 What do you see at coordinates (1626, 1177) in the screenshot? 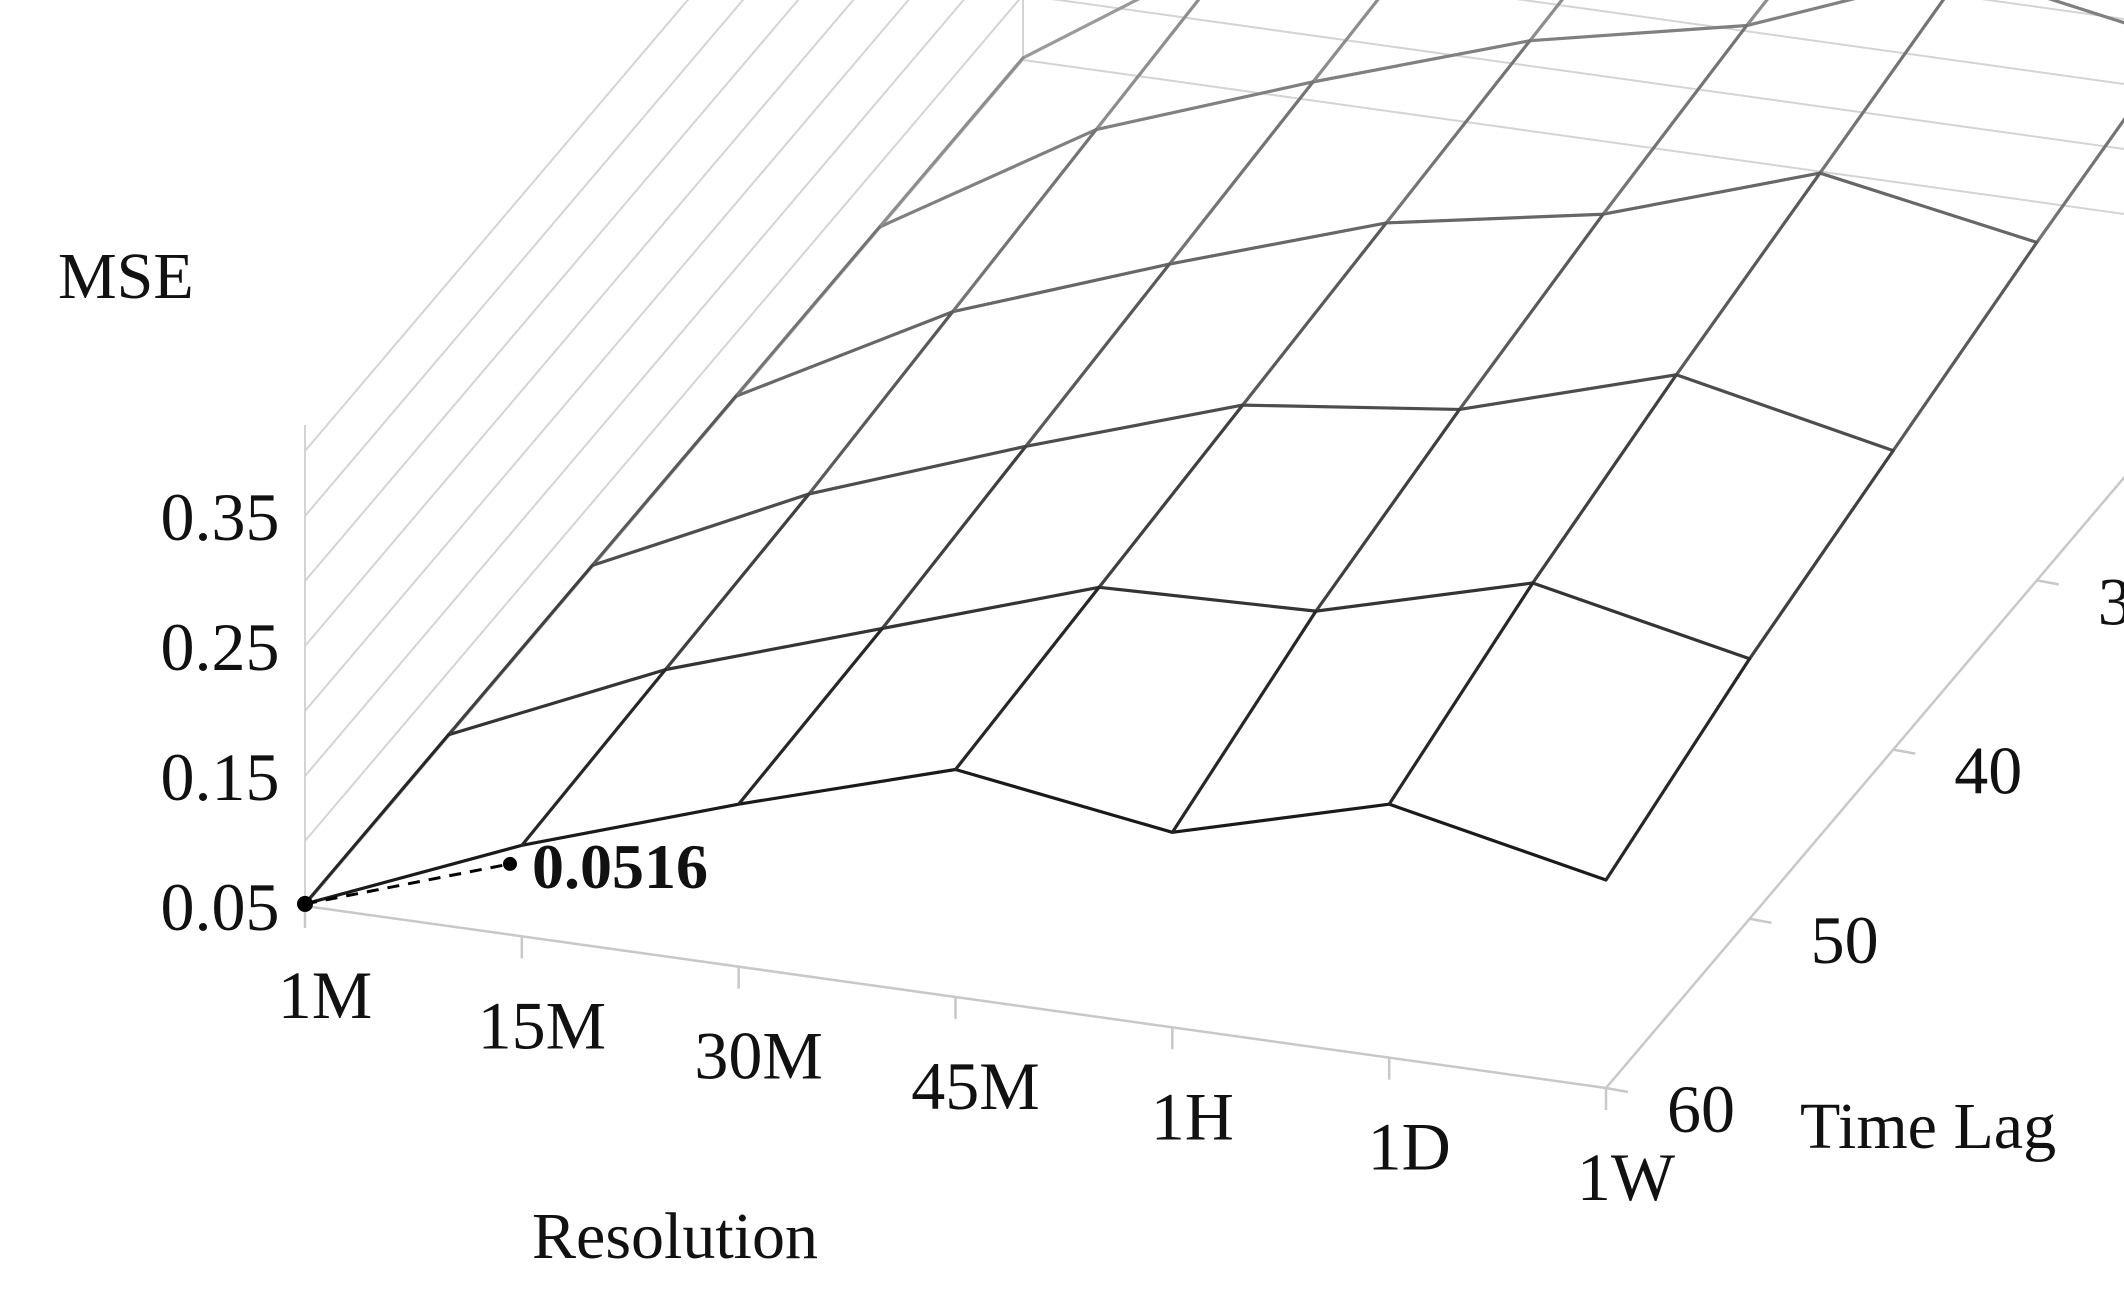
I see `x-tick-label: 1W` at bounding box center [1626, 1177].